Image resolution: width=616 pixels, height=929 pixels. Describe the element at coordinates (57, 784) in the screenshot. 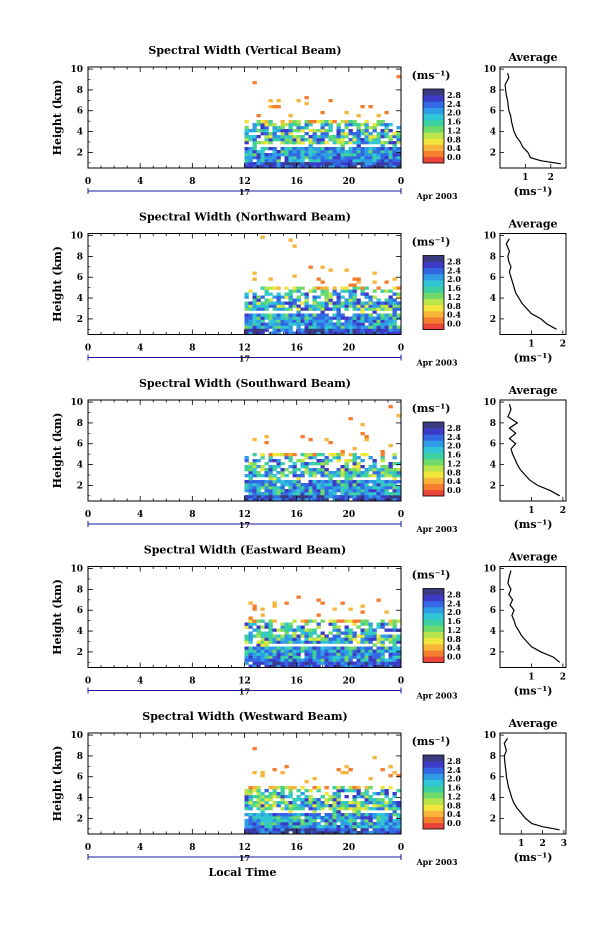

I see `y-axis-label: Height (km)` at that location.